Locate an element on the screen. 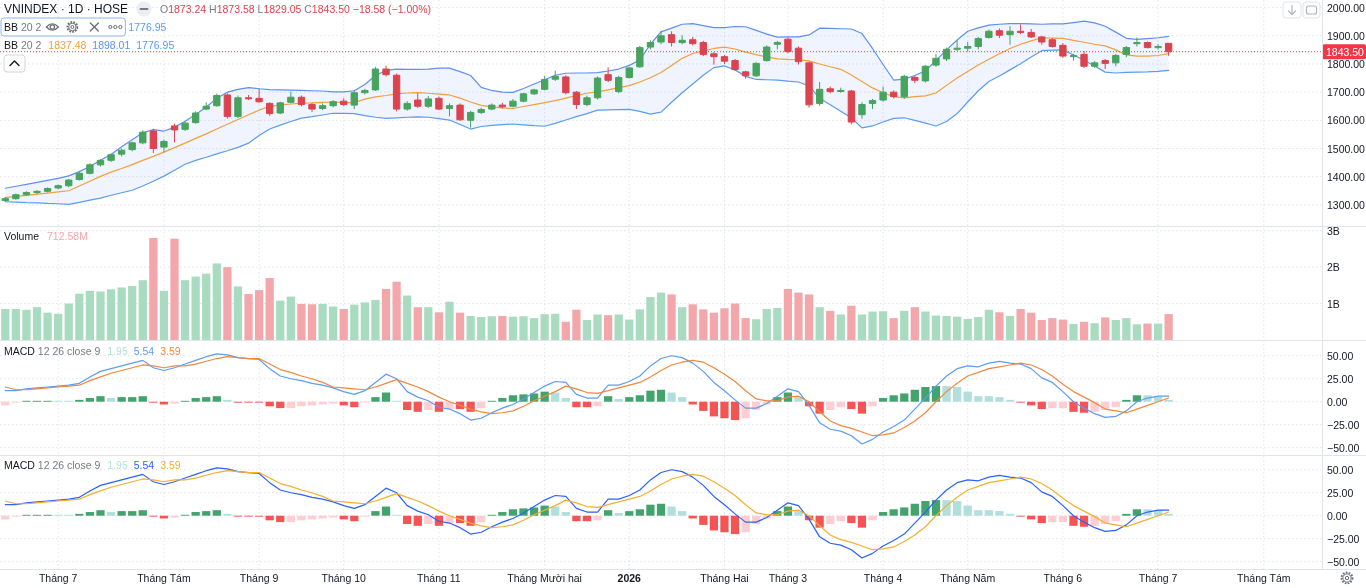  y-tick-label: 1B is located at coordinates (1333, 303).